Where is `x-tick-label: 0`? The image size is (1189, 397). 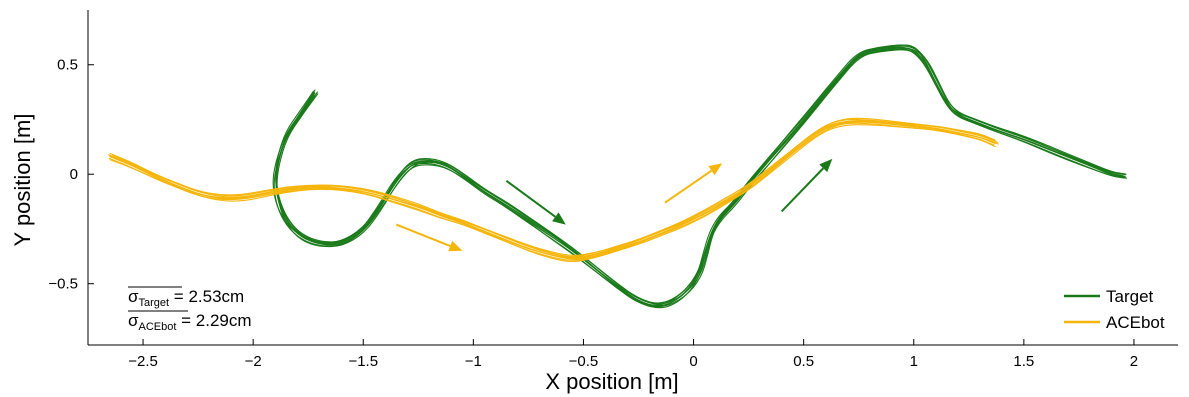
x-tick-label: 0 is located at coordinates (693, 361).